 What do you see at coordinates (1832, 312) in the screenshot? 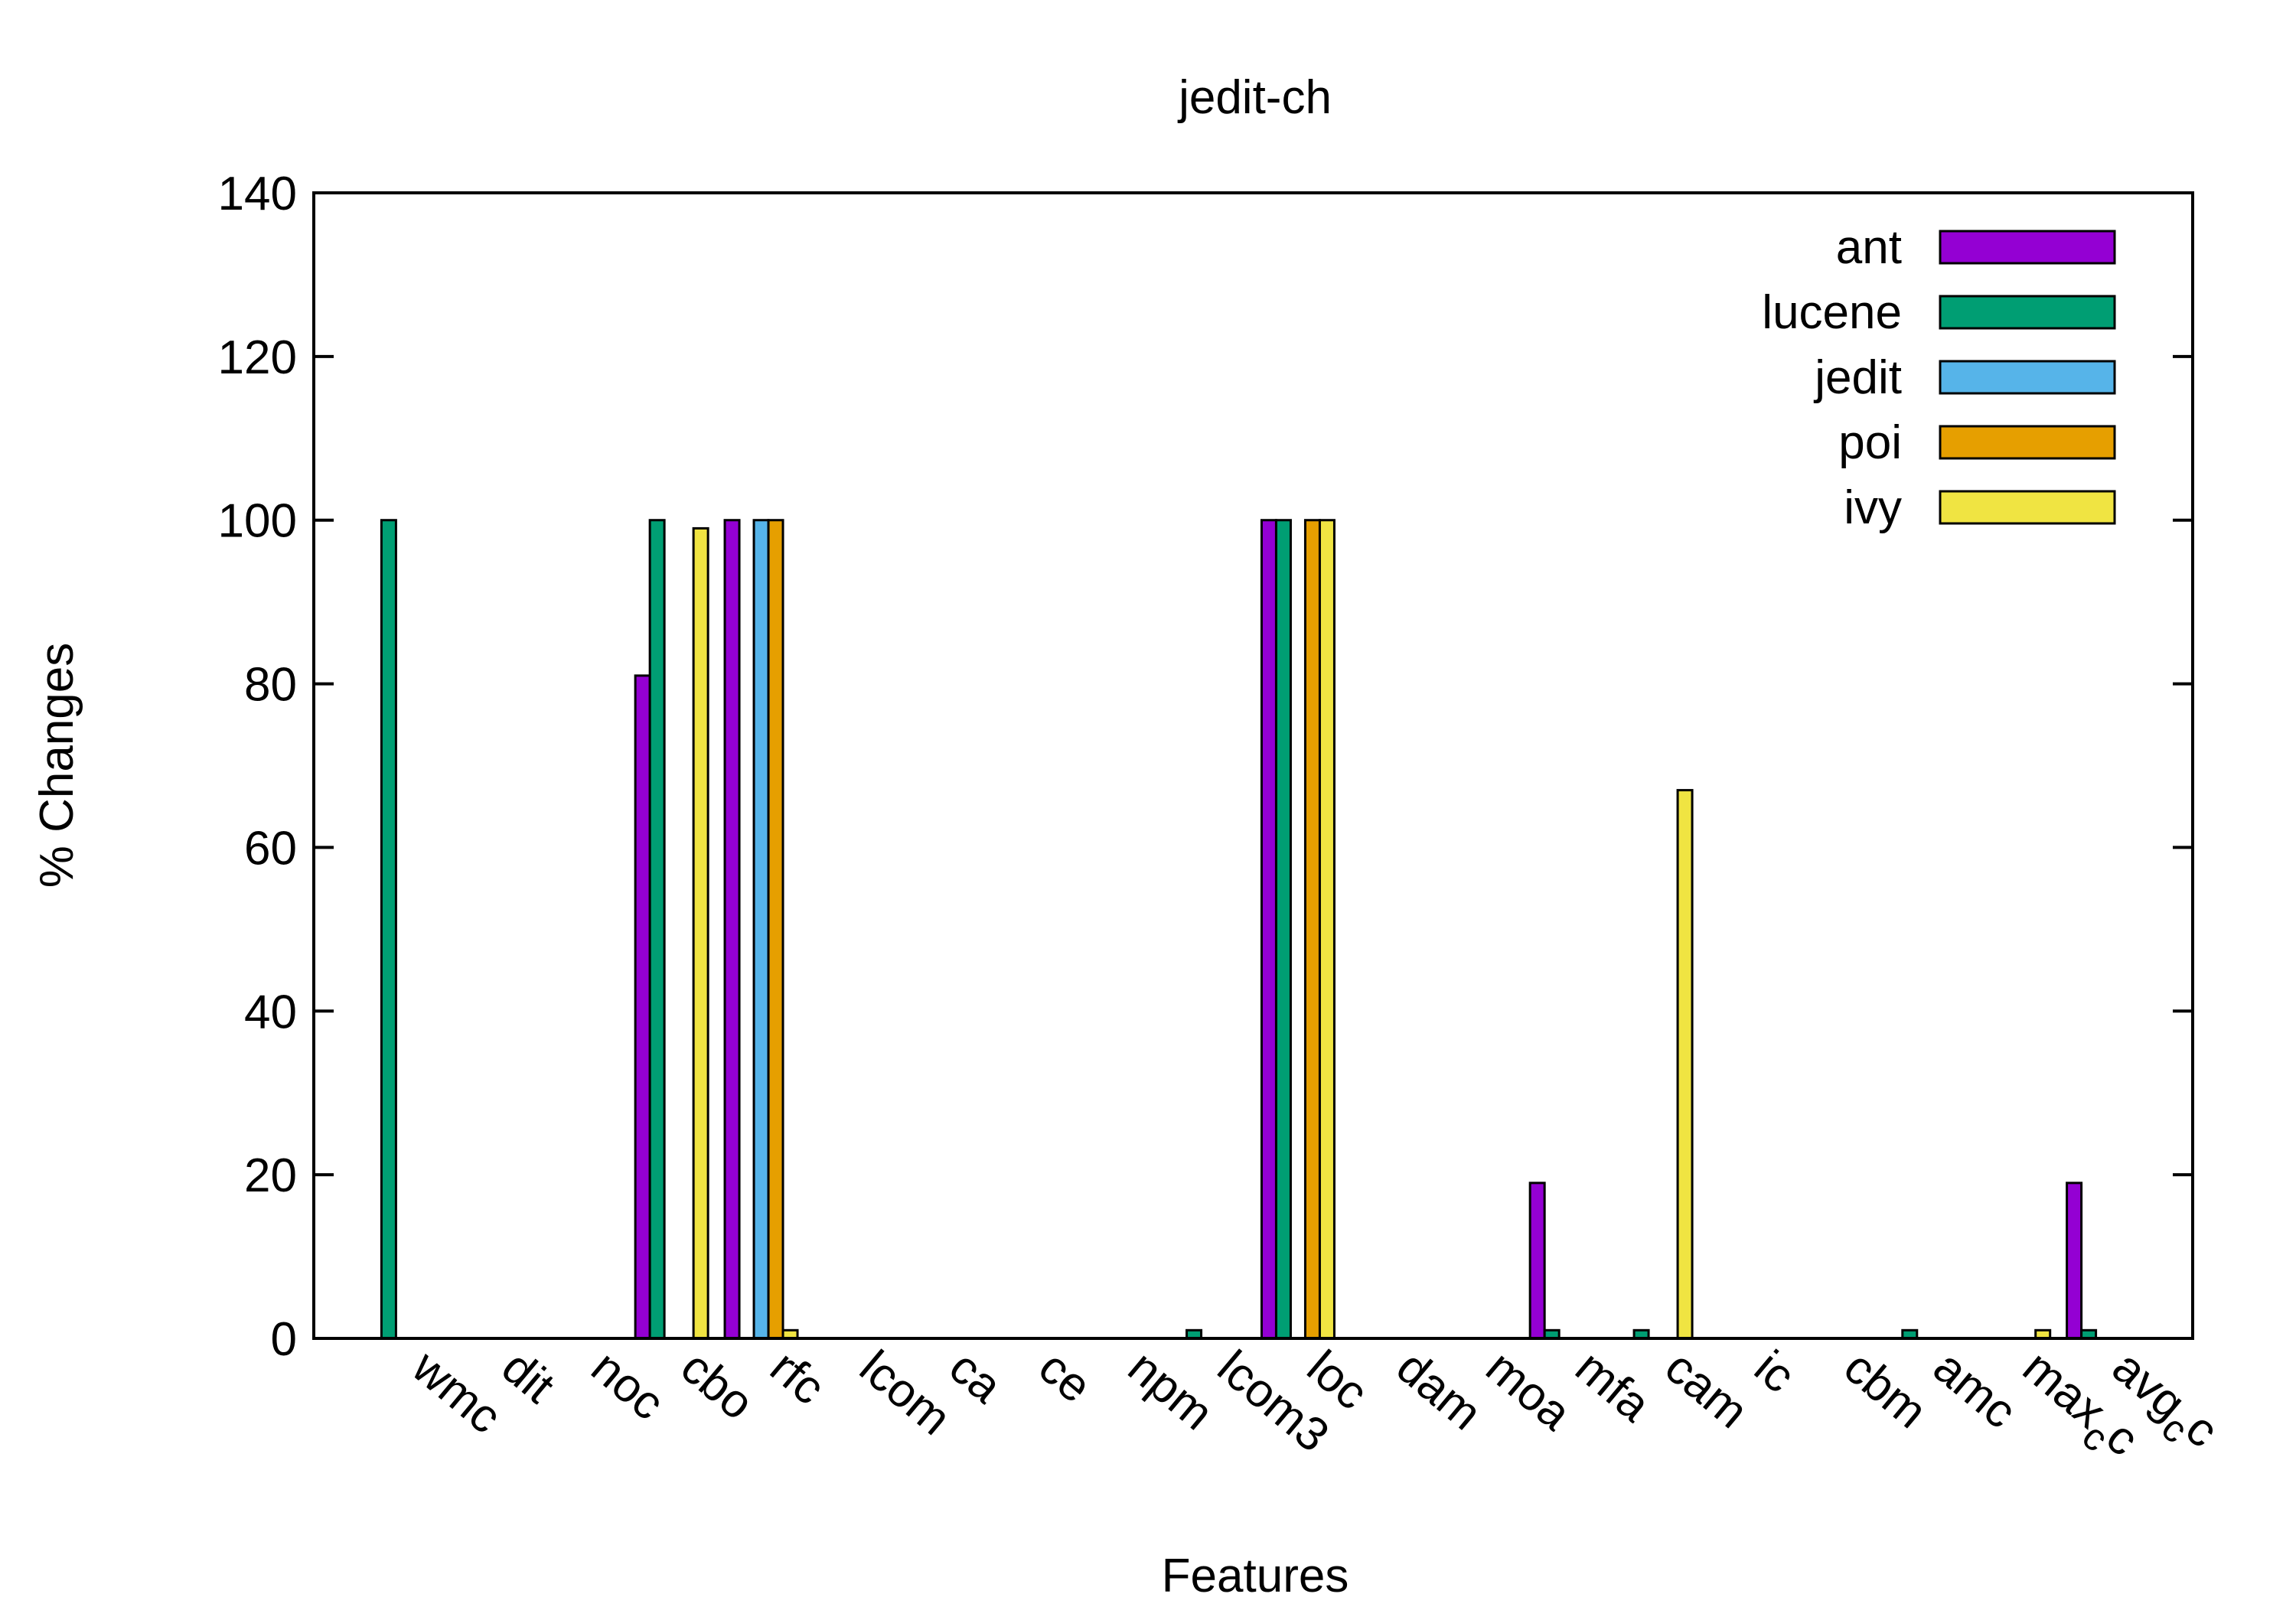
I see `legend-label-lucene: lucene` at bounding box center [1832, 312].